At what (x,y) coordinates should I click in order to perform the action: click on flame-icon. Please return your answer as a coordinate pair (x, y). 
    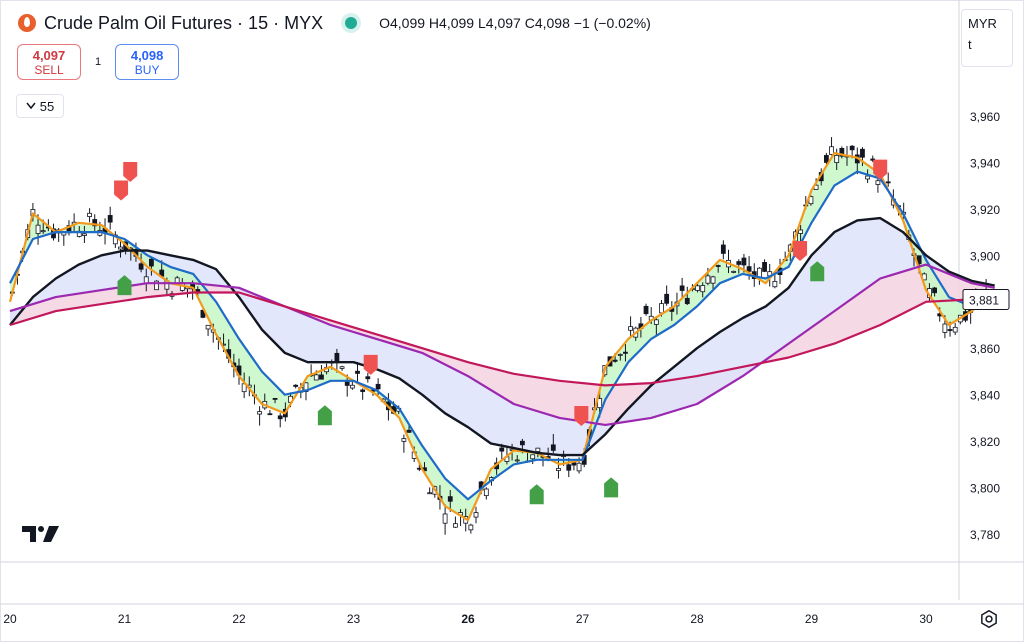
    Looking at the image, I should click on (27, 23).